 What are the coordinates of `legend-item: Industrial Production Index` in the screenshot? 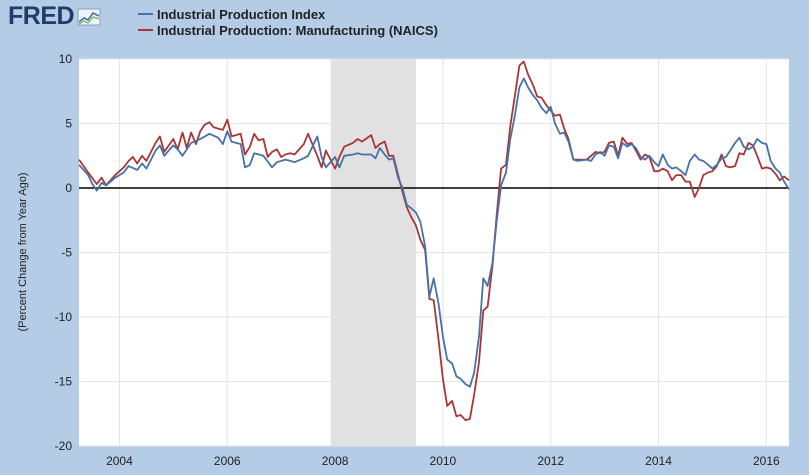 It's located at (288, 14).